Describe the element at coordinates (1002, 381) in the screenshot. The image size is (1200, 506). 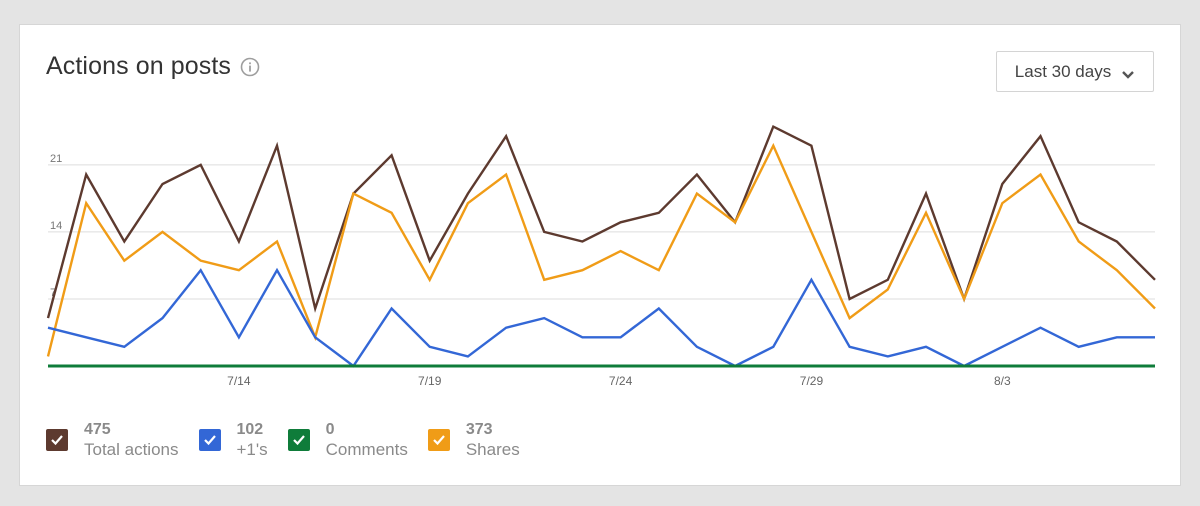
I see `x-tick-label: 8/3` at that location.